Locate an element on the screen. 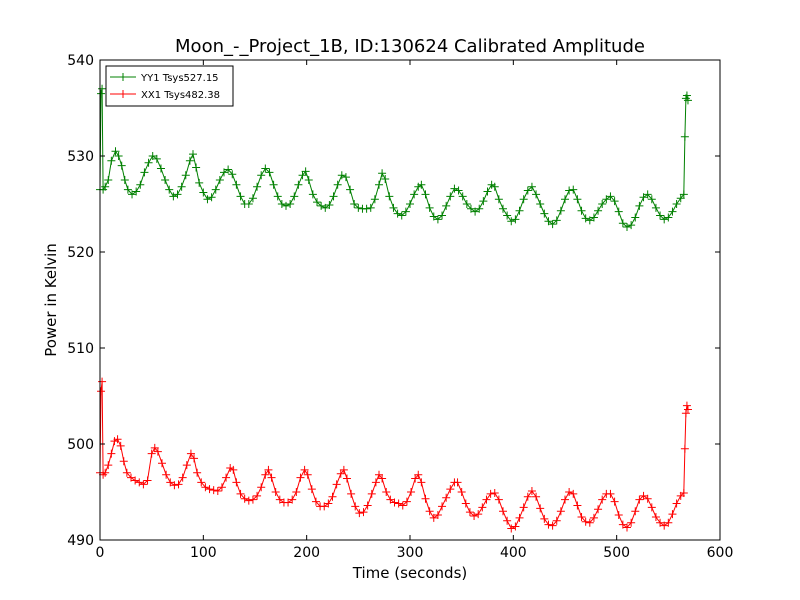 The width and height of the screenshot is (800, 600). x-tick-label: 100 is located at coordinates (203, 553).